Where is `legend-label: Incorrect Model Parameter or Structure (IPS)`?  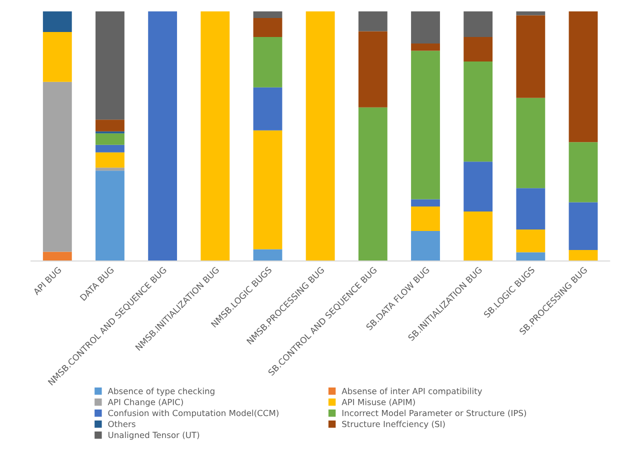 legend-label: Incorrect Model Parameter or Structure (IPS) is located at coordinates (434, 414).